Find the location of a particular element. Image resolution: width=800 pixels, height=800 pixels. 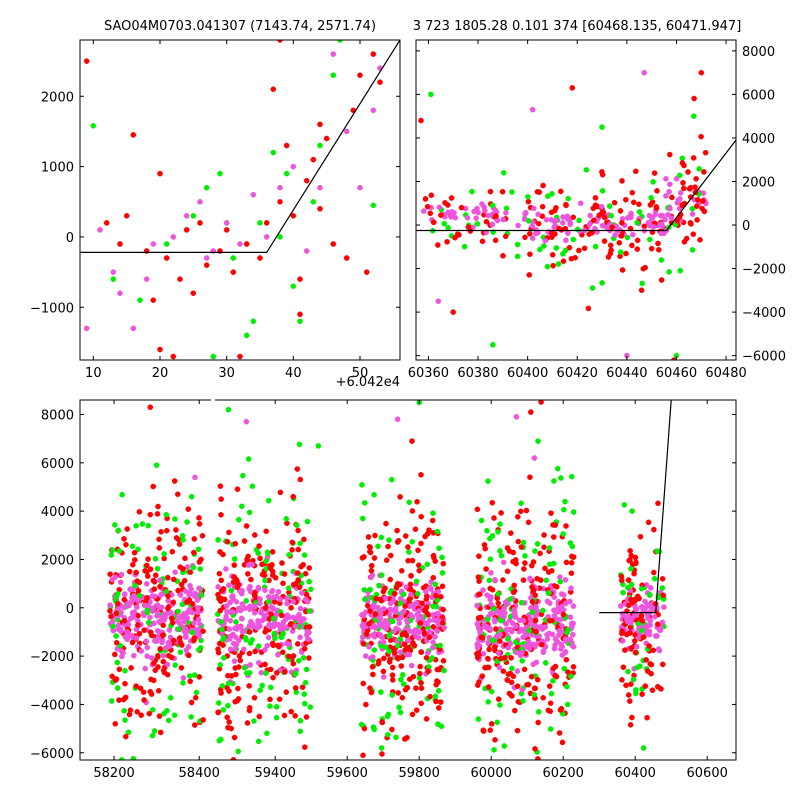

y-tick-label: 2000 is located at coordinates (758, 182).